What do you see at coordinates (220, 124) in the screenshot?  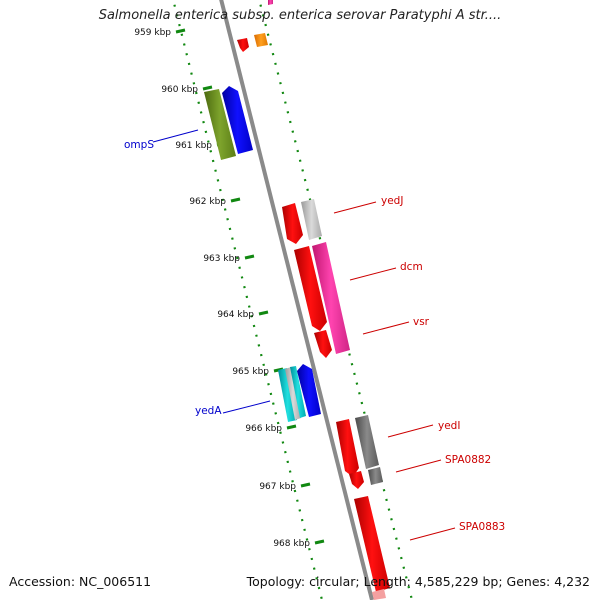 I see `gene-ompS` at bounding box center [220, 124].